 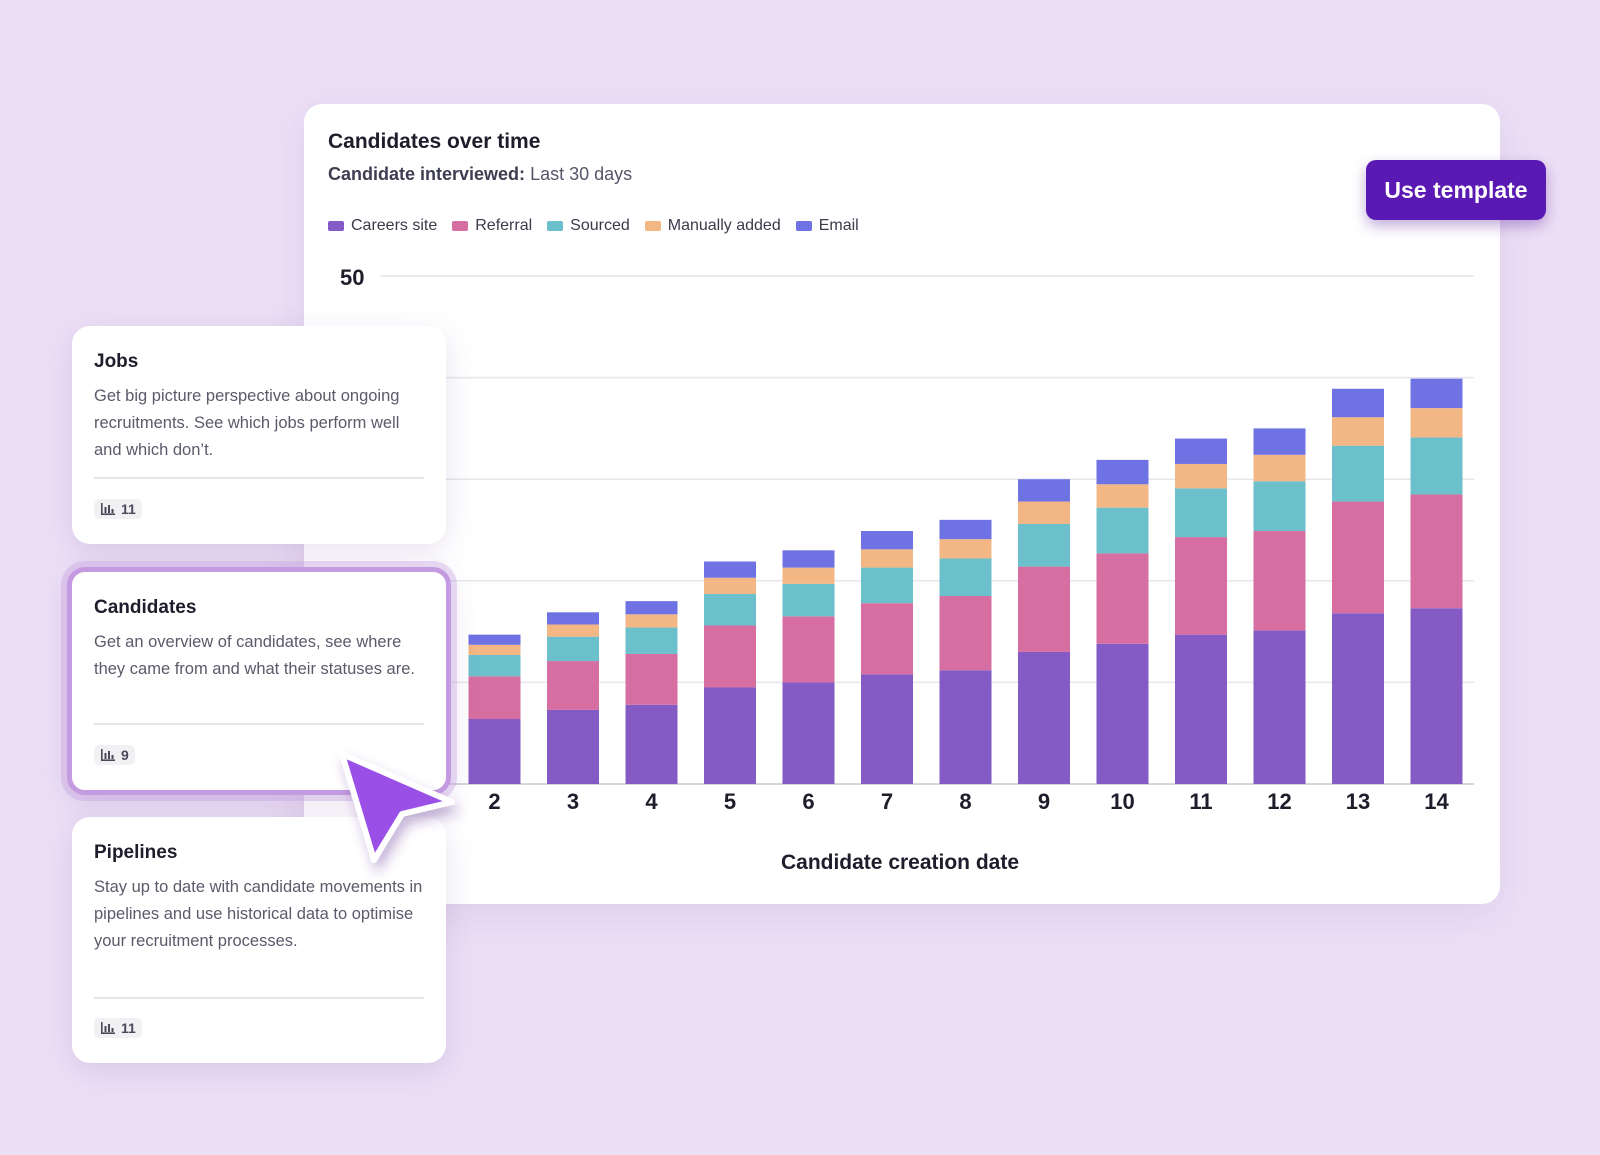 What do you see at coordinates (145, 607) in the screenshot?
I see `card-title: Candidates` at bounding box center [145, 607].